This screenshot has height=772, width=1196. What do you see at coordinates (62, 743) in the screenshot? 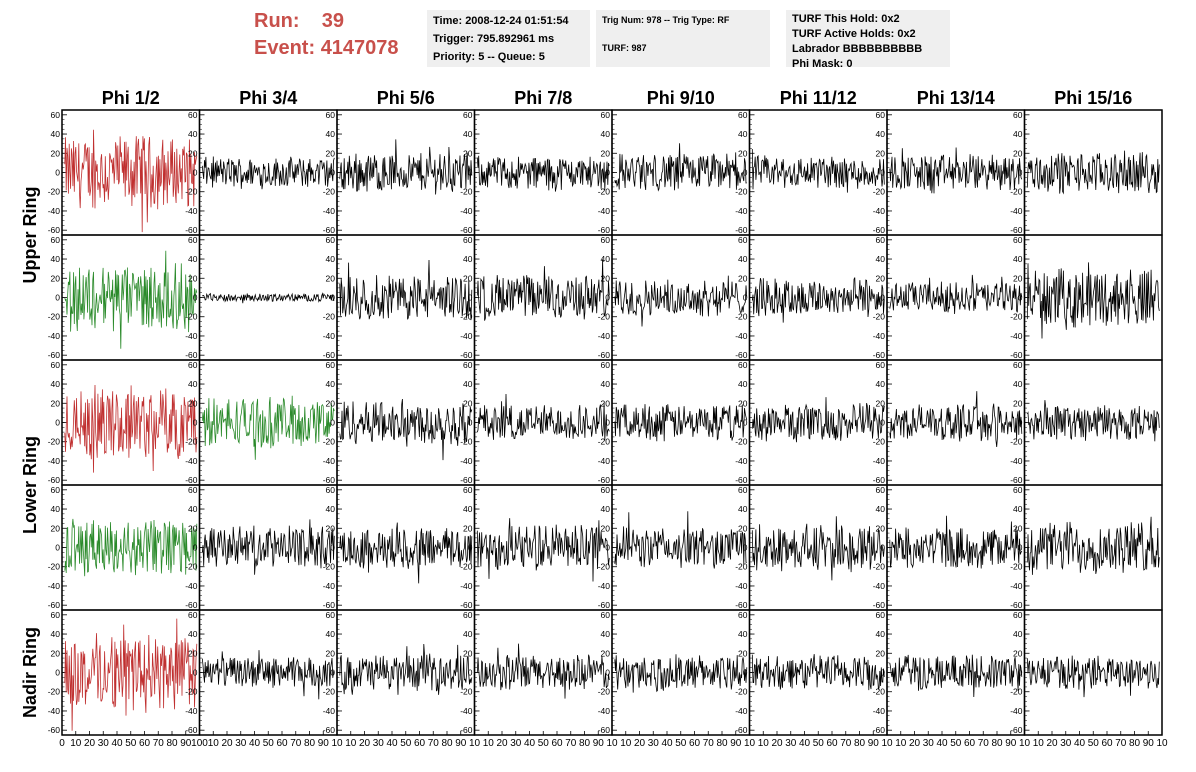
I see `x-tick-label: 0` at bounding box center [62, 743].